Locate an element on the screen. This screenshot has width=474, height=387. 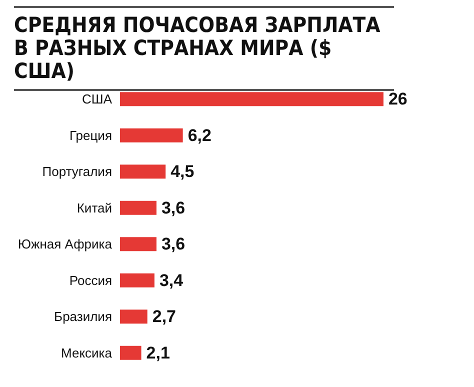
y-tick-label: Бразилия is located at coordinates (83, 316).